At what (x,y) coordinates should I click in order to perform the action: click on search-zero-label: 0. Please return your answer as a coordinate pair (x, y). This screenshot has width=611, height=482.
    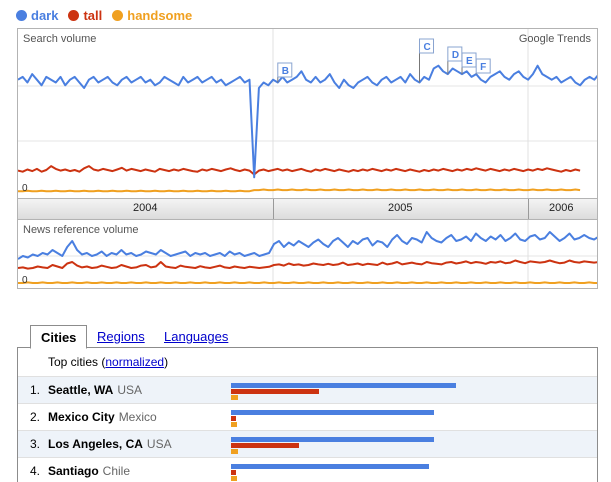
    Looking at the image, I should click on (25, 188).